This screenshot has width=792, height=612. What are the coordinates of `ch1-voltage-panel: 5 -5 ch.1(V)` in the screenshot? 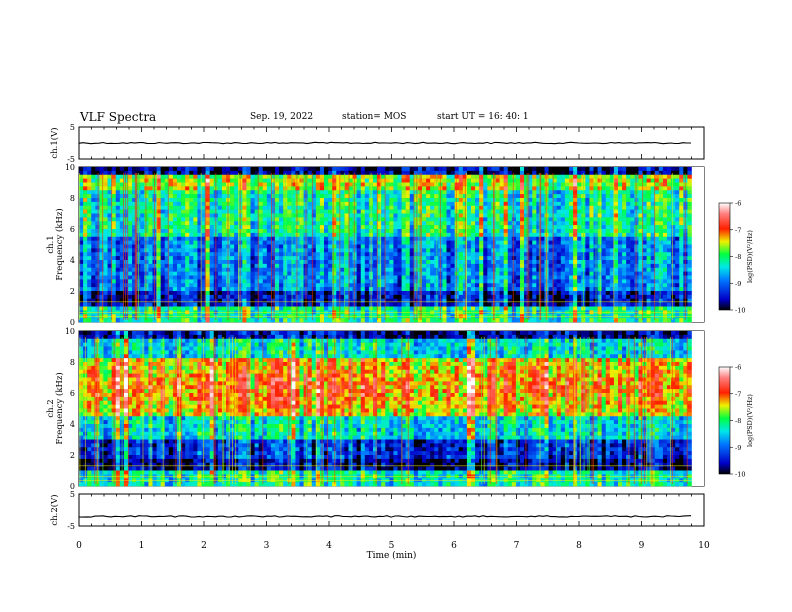 It's located at (377, 143).